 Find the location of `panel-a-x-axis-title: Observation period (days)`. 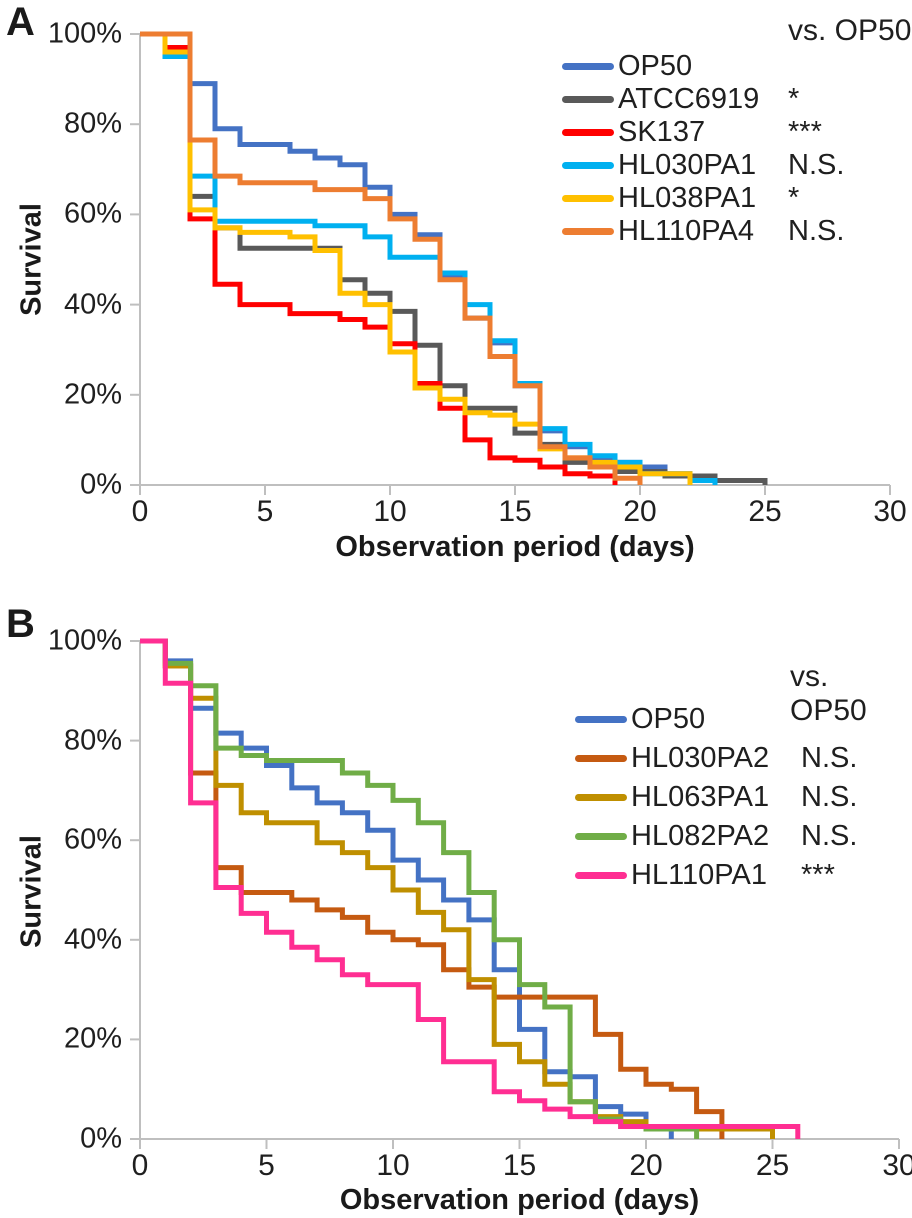

panel-a-x-axis-title: Observation period (days) is located at coordinates (515, 547).